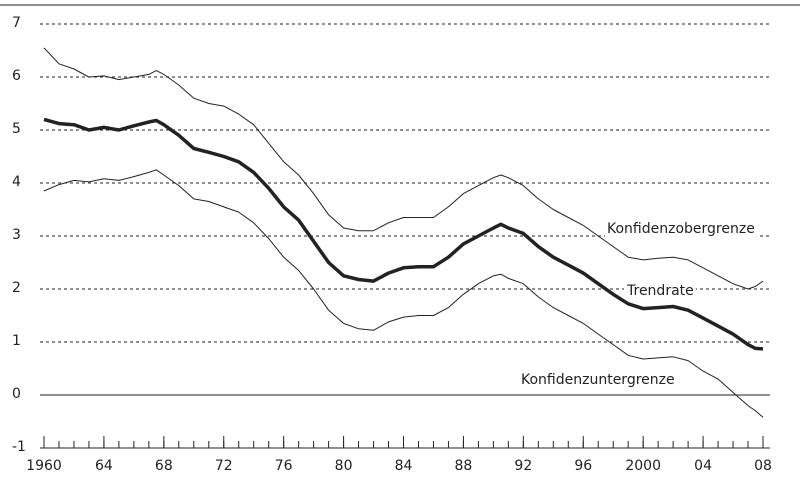 The width and height of the screenshot is (800, 503). I want to click on x-tick-label: 08, so click(763, 466).